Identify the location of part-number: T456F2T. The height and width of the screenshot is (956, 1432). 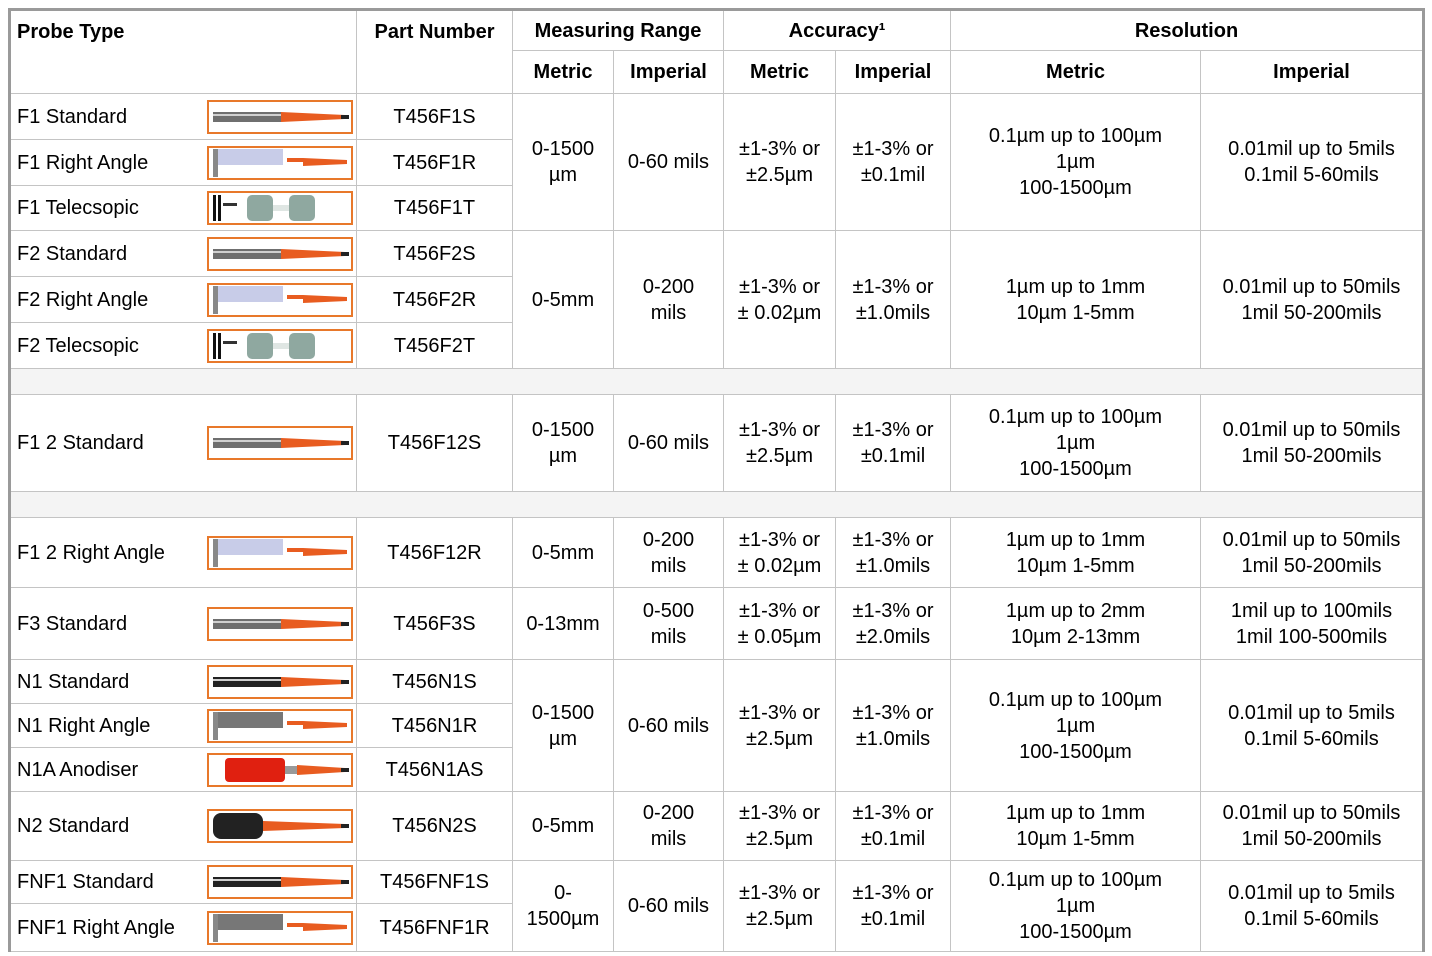
(434, 345).